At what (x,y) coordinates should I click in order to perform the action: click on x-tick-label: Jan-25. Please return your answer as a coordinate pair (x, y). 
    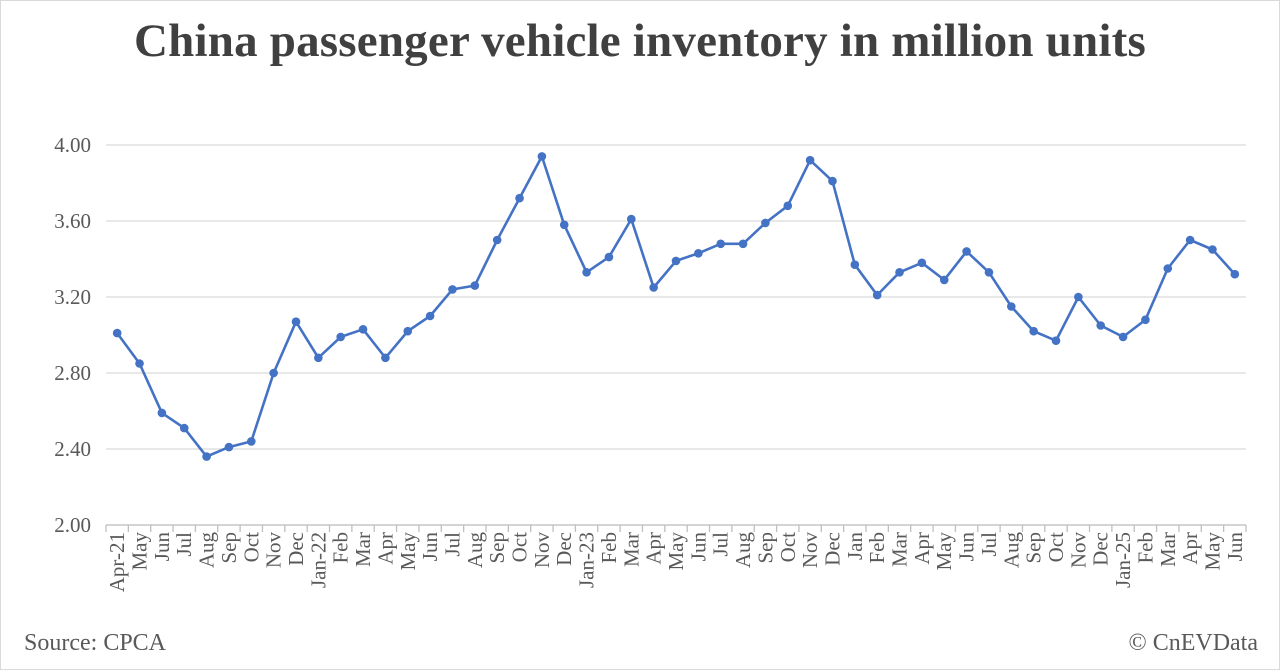
    Looking at the image, I should click on (1123, 560).